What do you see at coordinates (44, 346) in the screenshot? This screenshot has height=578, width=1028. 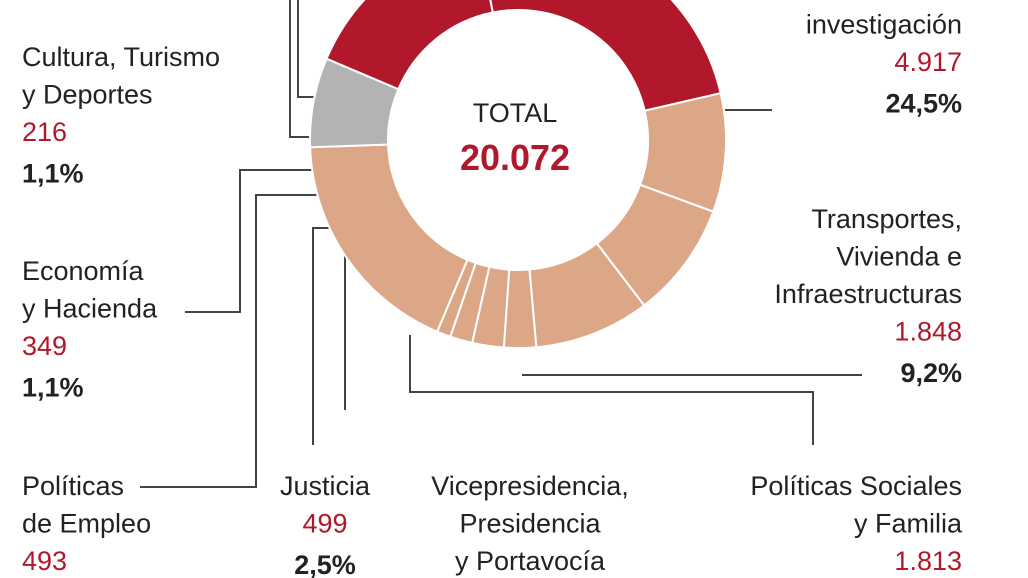 I see `segment-value: 349` at bounding box center [44, 346].